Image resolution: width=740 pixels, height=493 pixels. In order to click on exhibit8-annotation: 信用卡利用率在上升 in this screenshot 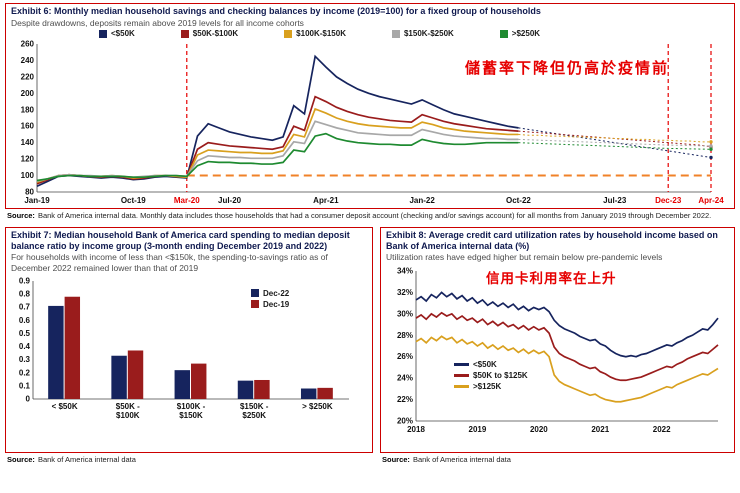, I will do `click(551, 278)`.